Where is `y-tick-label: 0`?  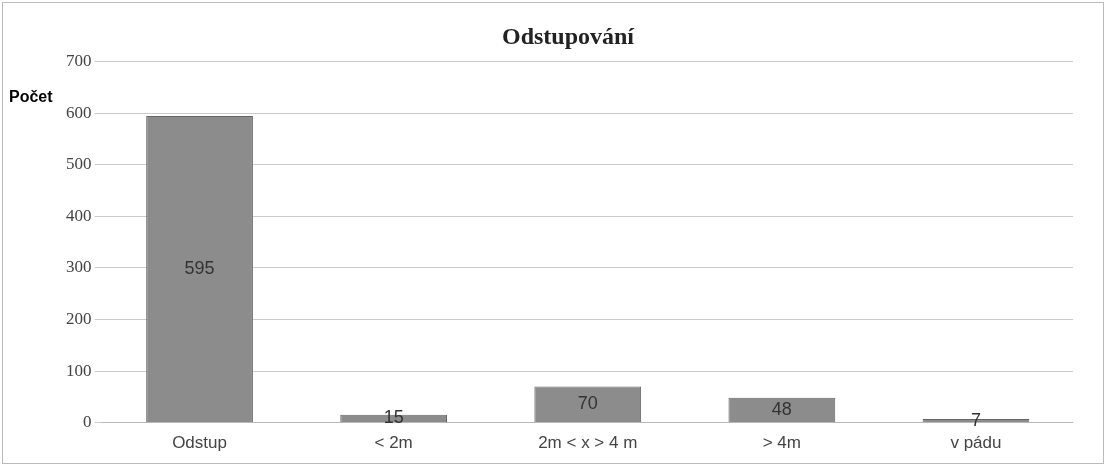
y-tick-label: 0 is located at coordinates (87, 422).